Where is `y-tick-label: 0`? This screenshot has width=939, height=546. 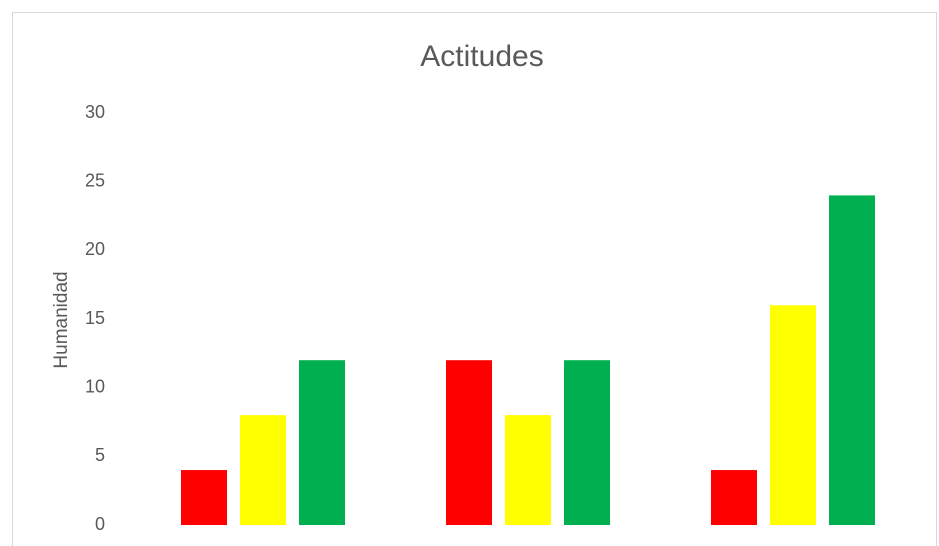
y-tick-label: 0 is located at coordinates (100, 524).